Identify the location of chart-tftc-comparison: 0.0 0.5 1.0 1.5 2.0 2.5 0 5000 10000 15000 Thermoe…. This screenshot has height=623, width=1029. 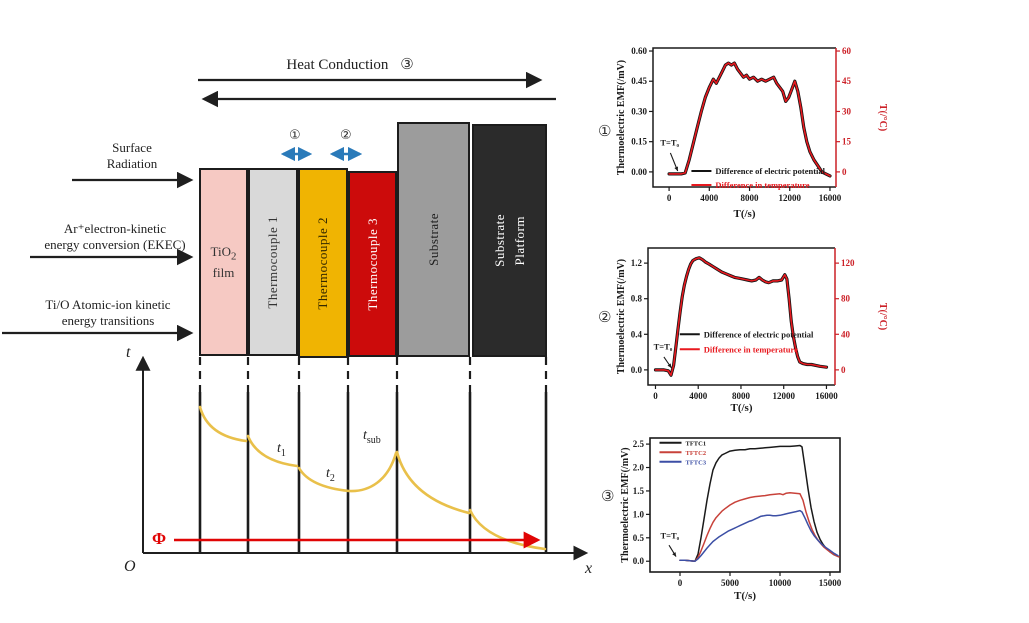
(731, 519).